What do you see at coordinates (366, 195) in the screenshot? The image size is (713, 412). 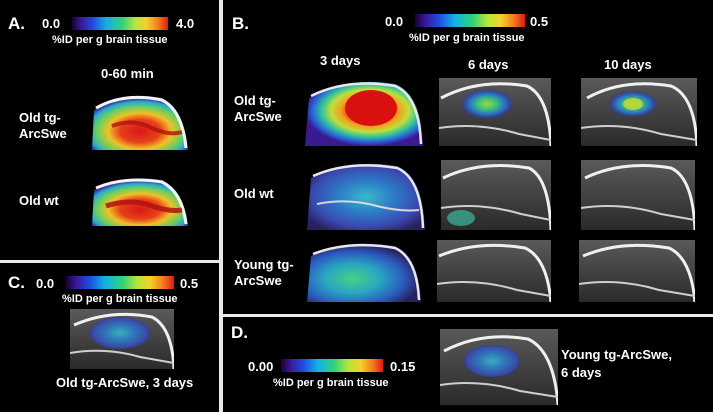 I see `panel-b-scan-old-wt-3d` at bounding box center [366, 195].